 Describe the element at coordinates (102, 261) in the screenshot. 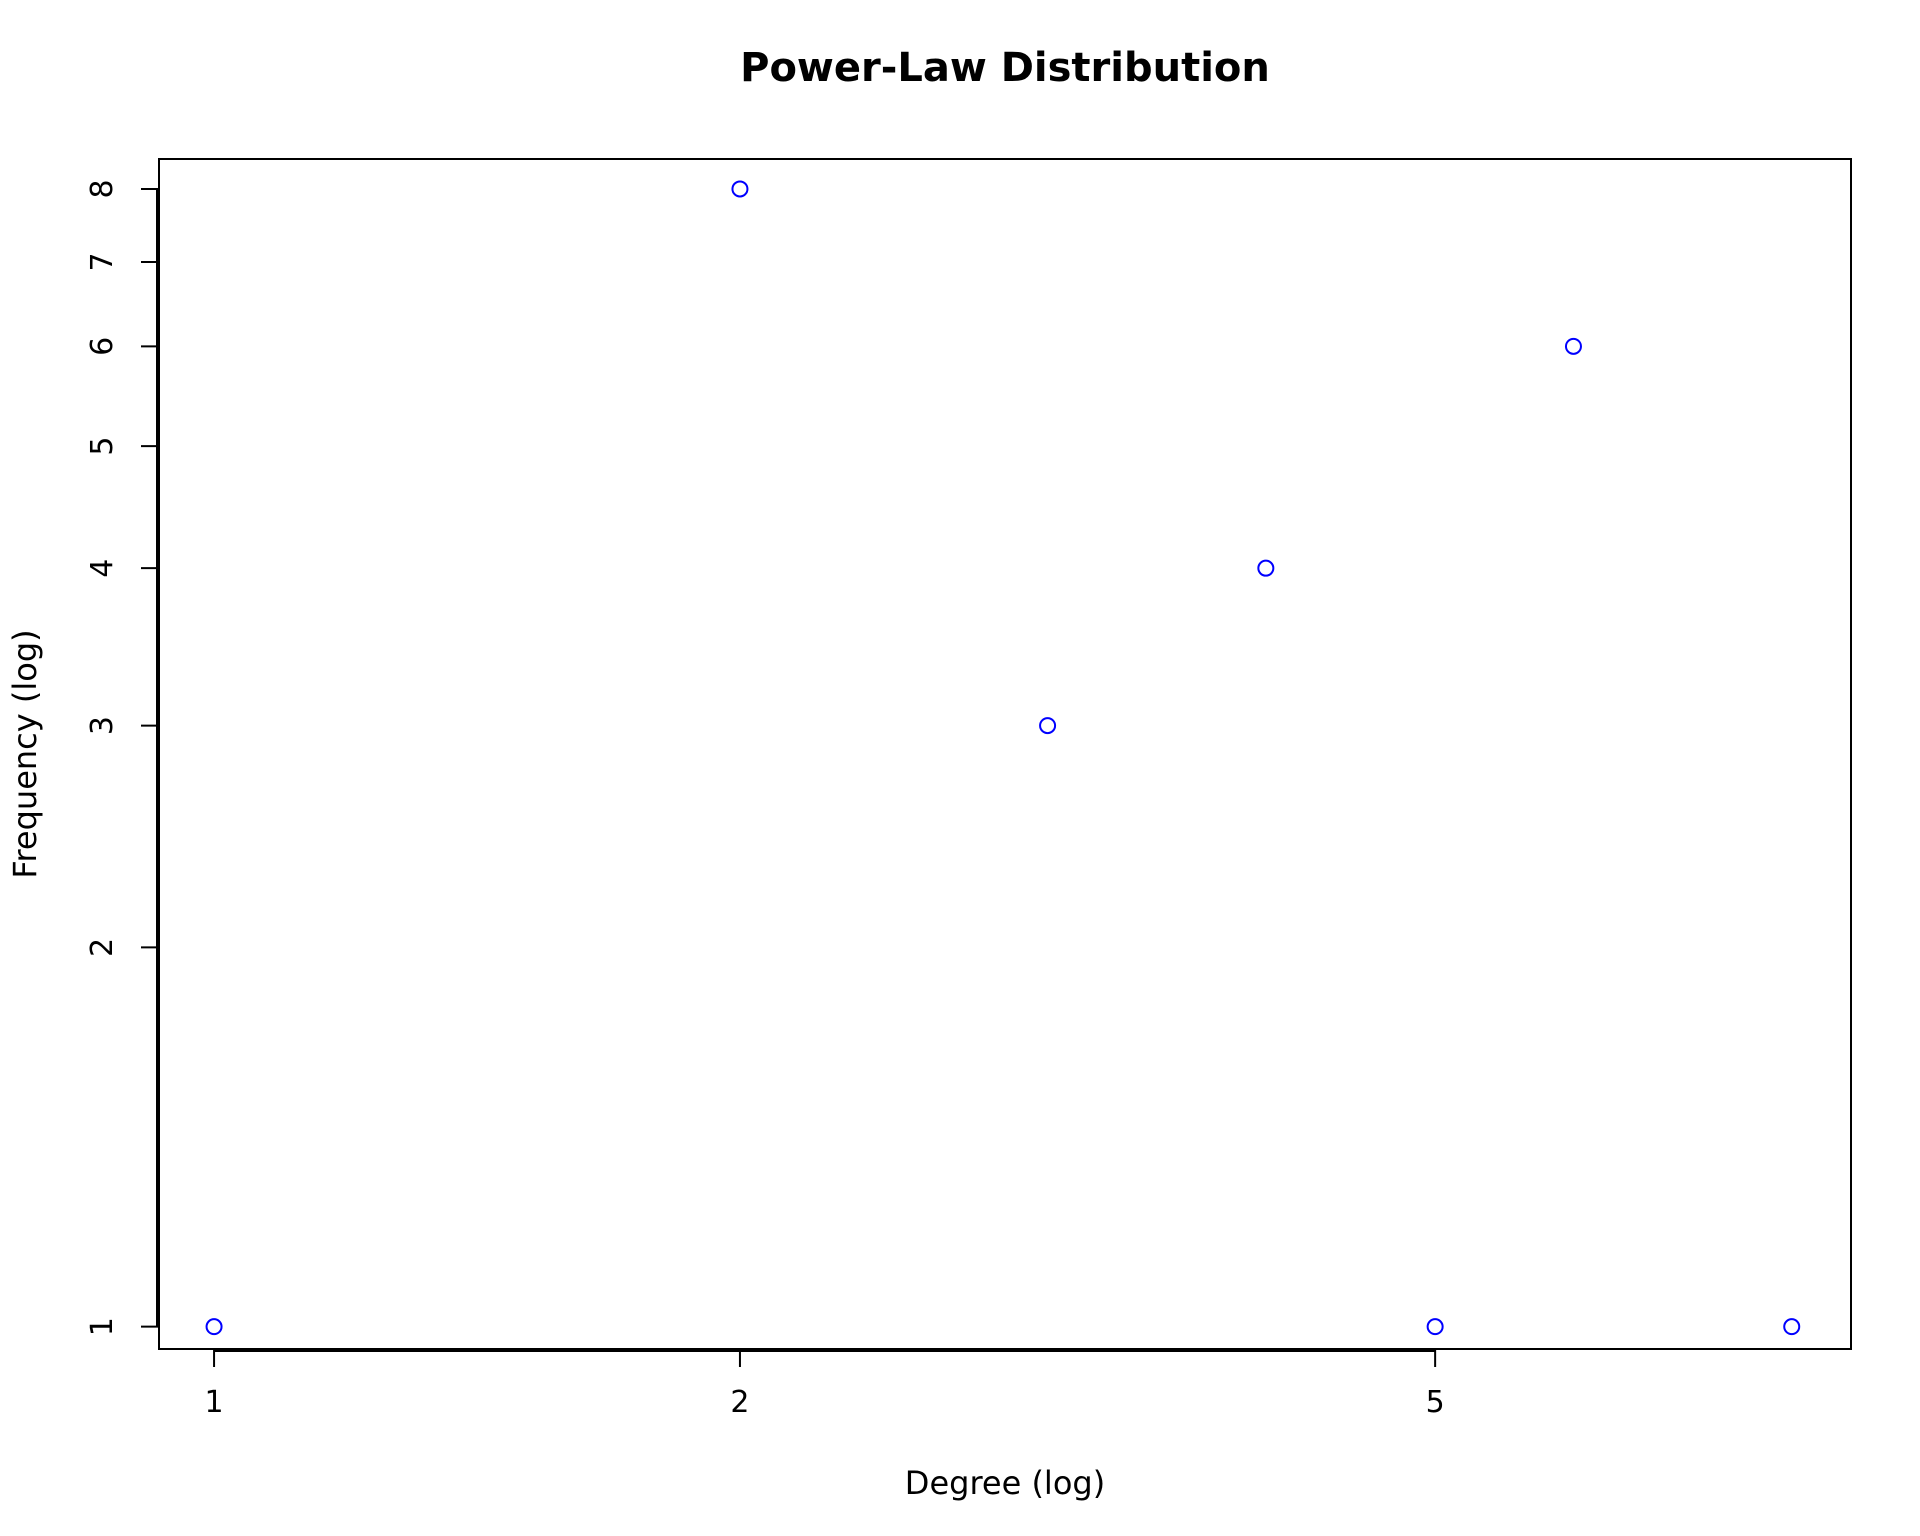

I see `y-tick-label-7: 7` at that location.